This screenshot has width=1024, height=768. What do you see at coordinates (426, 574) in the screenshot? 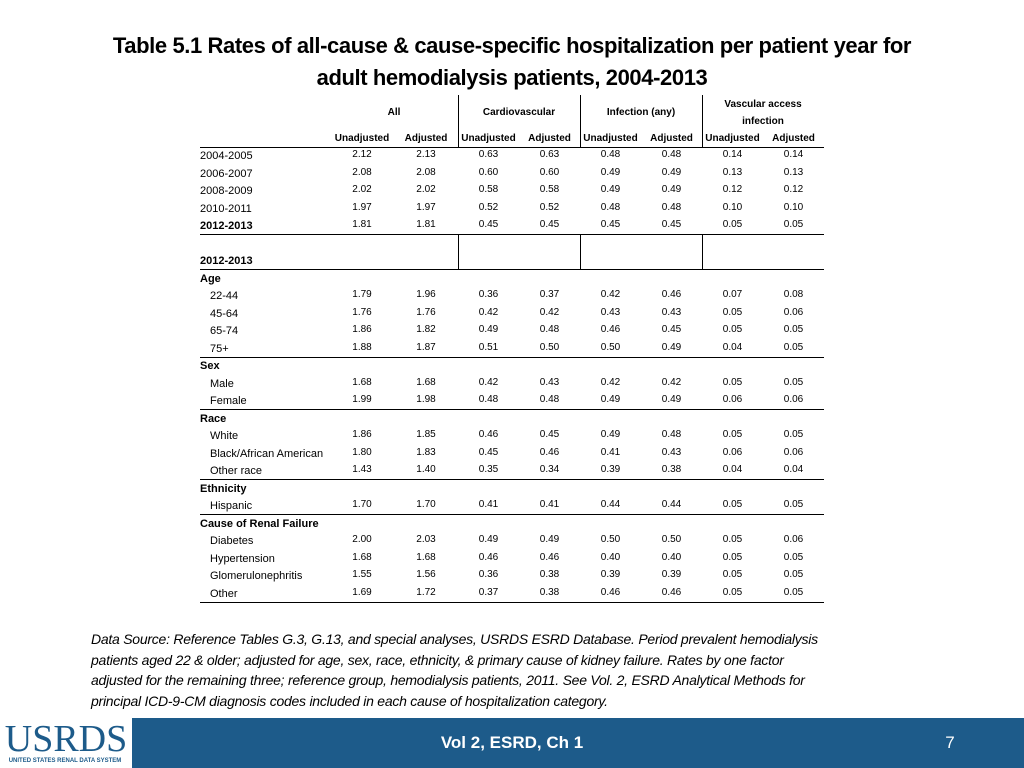
I see `table-cell: 1.56` at bounding box center [426, 574].